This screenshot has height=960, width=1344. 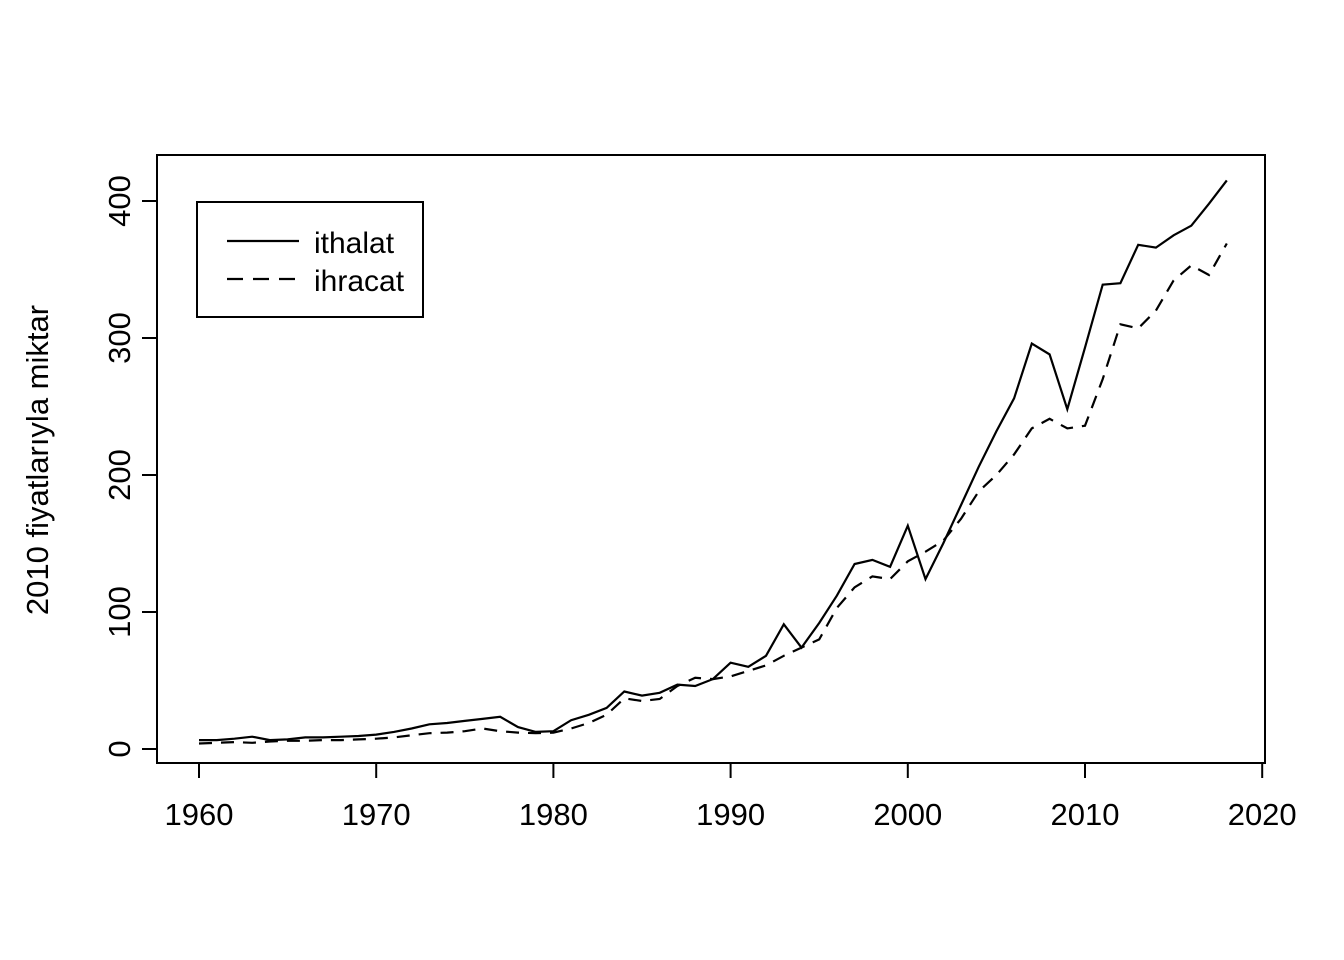 I want to click on x-axis: 1960 1970 1980 1990 2000 2010 2020, so click(x=731, y=797).